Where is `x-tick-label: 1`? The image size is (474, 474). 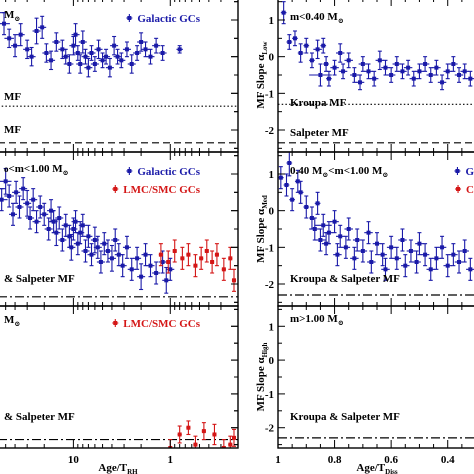 x-tick-label: 1 is located at coordinates (278, 460).